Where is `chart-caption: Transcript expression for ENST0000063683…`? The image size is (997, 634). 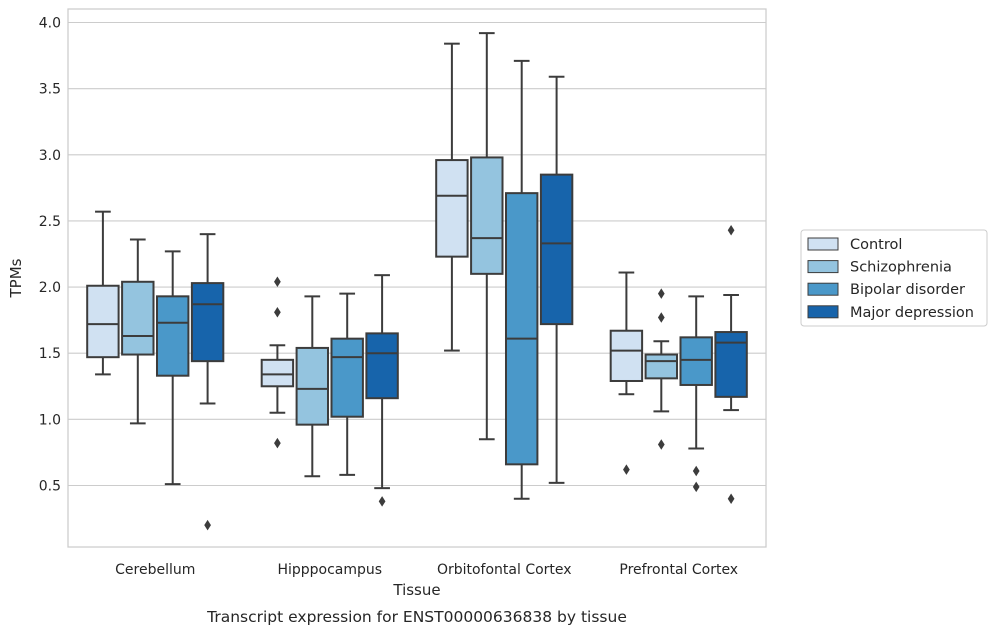 chart-caption: Transcript expression for ENST0000063683… is located at coordinates (416, 617).